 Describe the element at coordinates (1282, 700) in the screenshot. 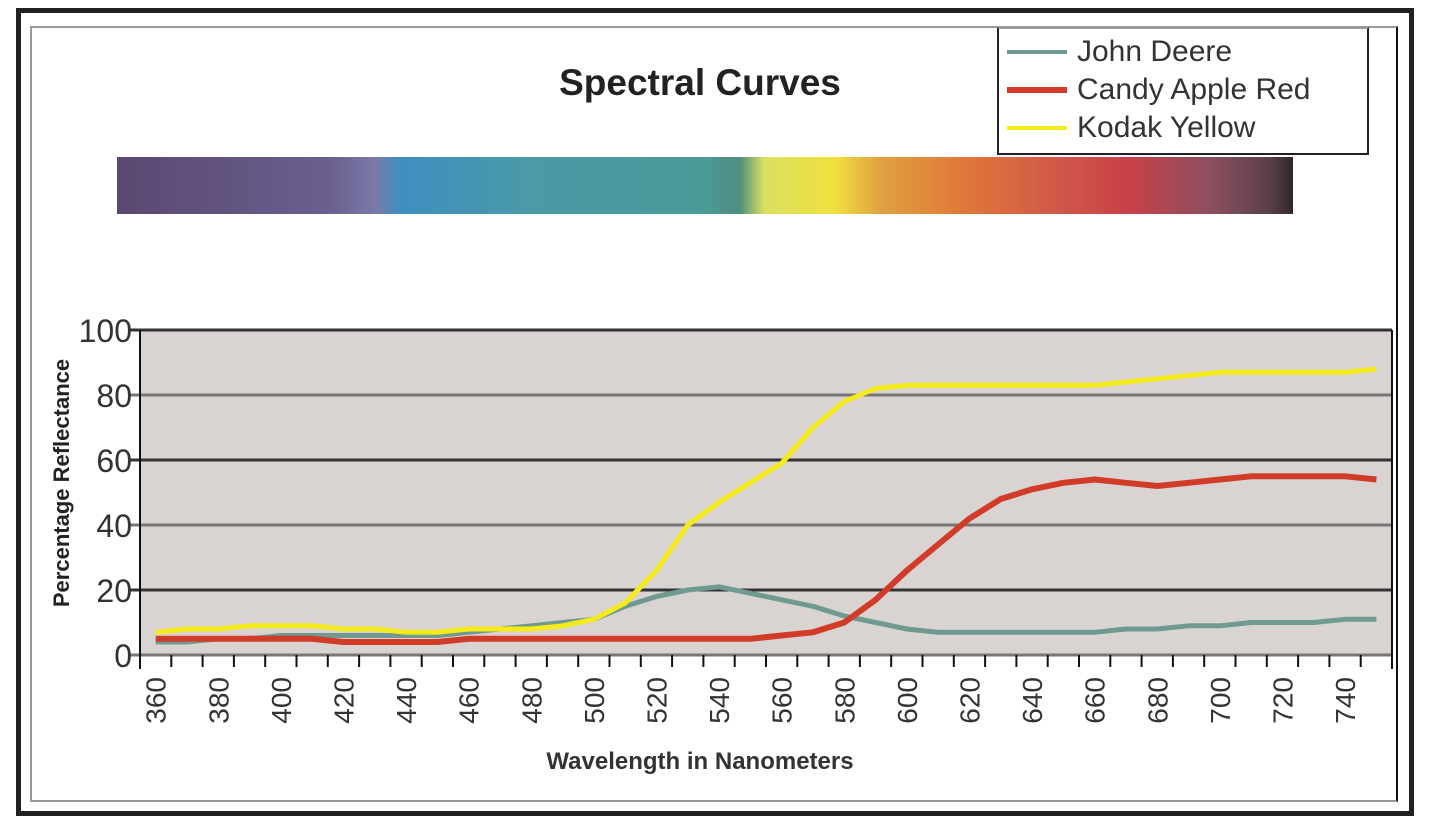

I see `x-tick-label: 720` at that location.